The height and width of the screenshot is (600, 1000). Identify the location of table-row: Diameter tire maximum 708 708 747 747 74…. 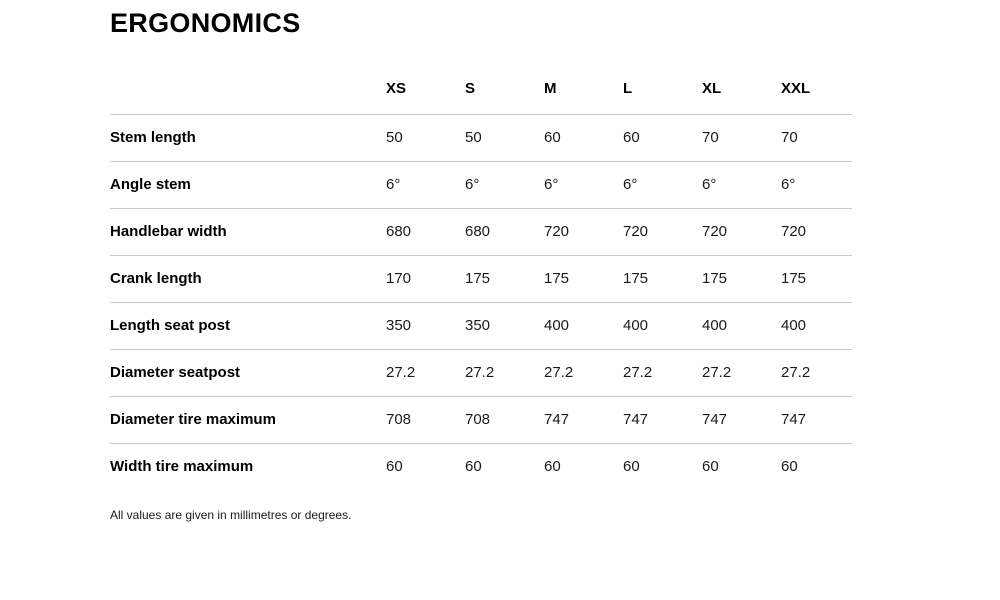
(481, 420).